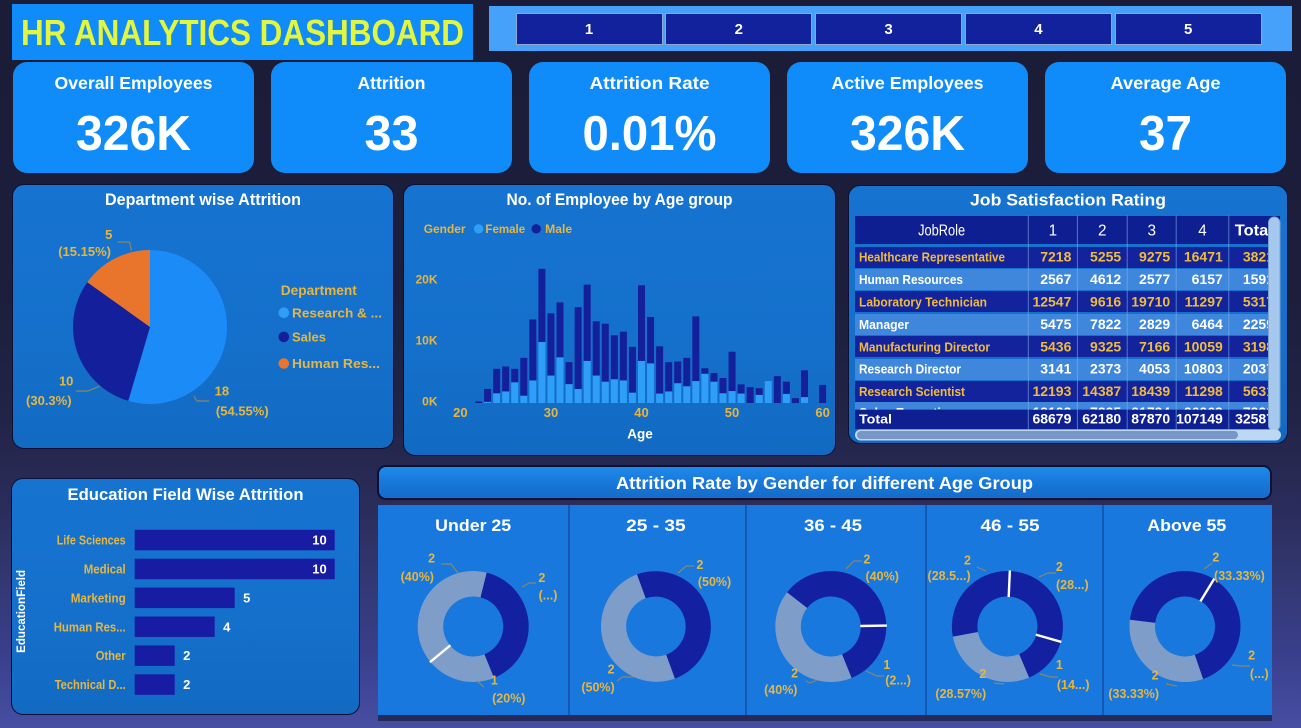  What do you see at coordinates (1150, 391) in the screenshot?
I see `svg-text: 18439` at bounding box center [1150, 391].